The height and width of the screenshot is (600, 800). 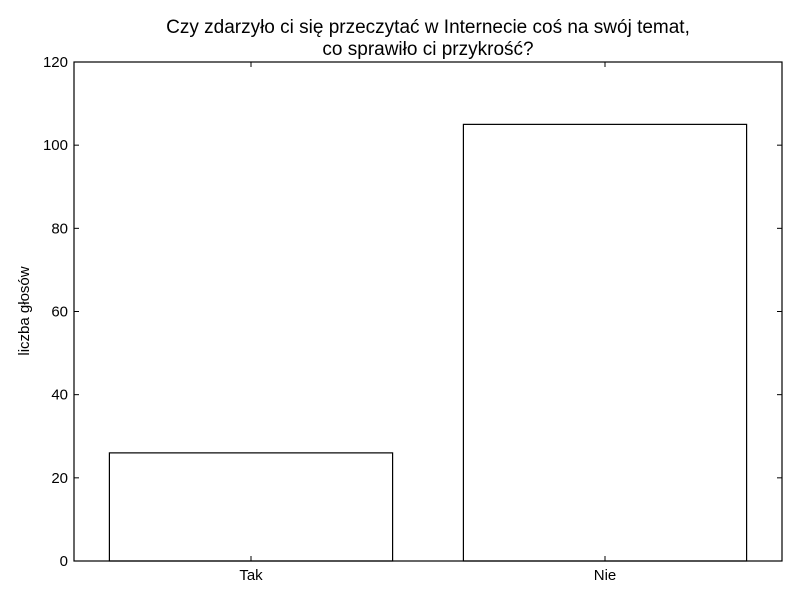 I want to click on y-tick-label: 20, so click(x=59, y=478).